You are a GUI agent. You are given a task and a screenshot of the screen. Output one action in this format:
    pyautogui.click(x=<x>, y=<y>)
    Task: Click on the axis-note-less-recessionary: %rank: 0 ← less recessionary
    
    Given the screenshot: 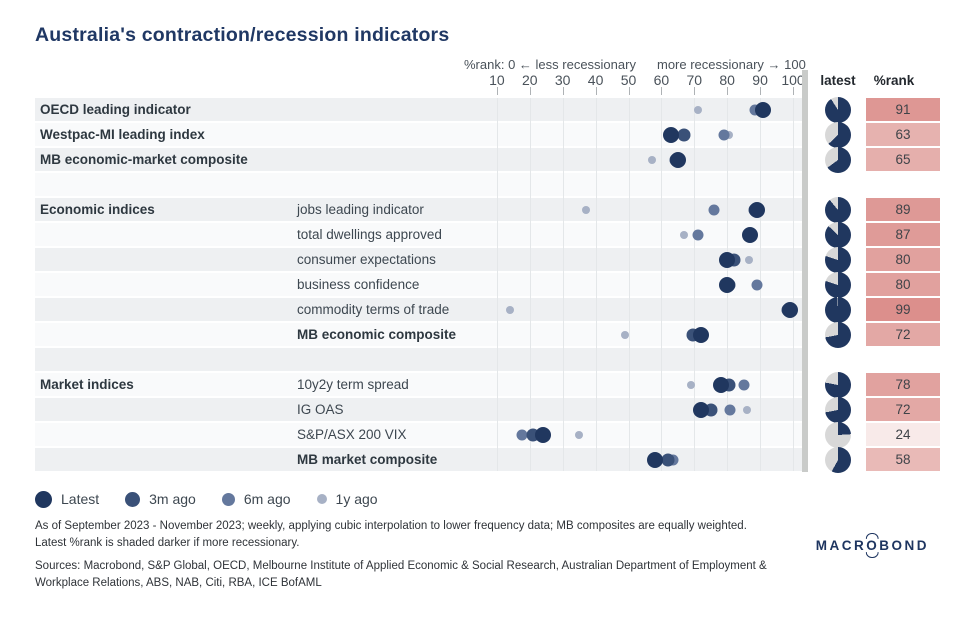 What is the action you would take?
    pyautogui.click(x=550, y=64)
    